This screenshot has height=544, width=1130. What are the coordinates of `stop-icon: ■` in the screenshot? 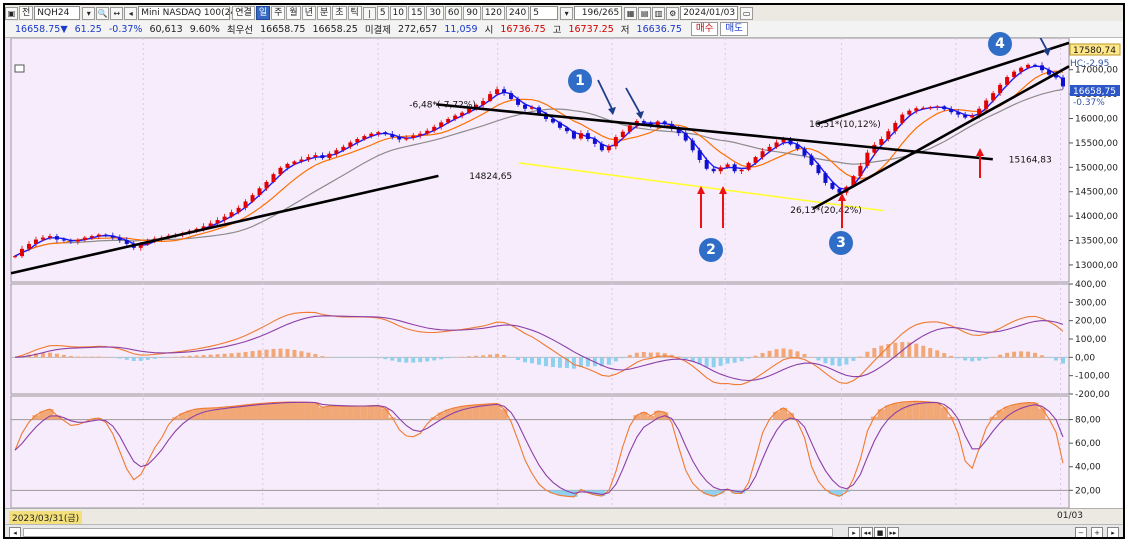 It's located at (880, 532).